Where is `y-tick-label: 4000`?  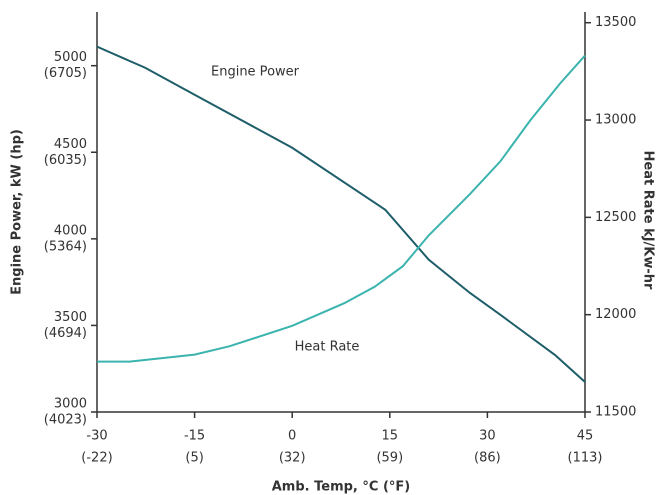 y-tick-label: 4000 is located at coordinates (70, 230).